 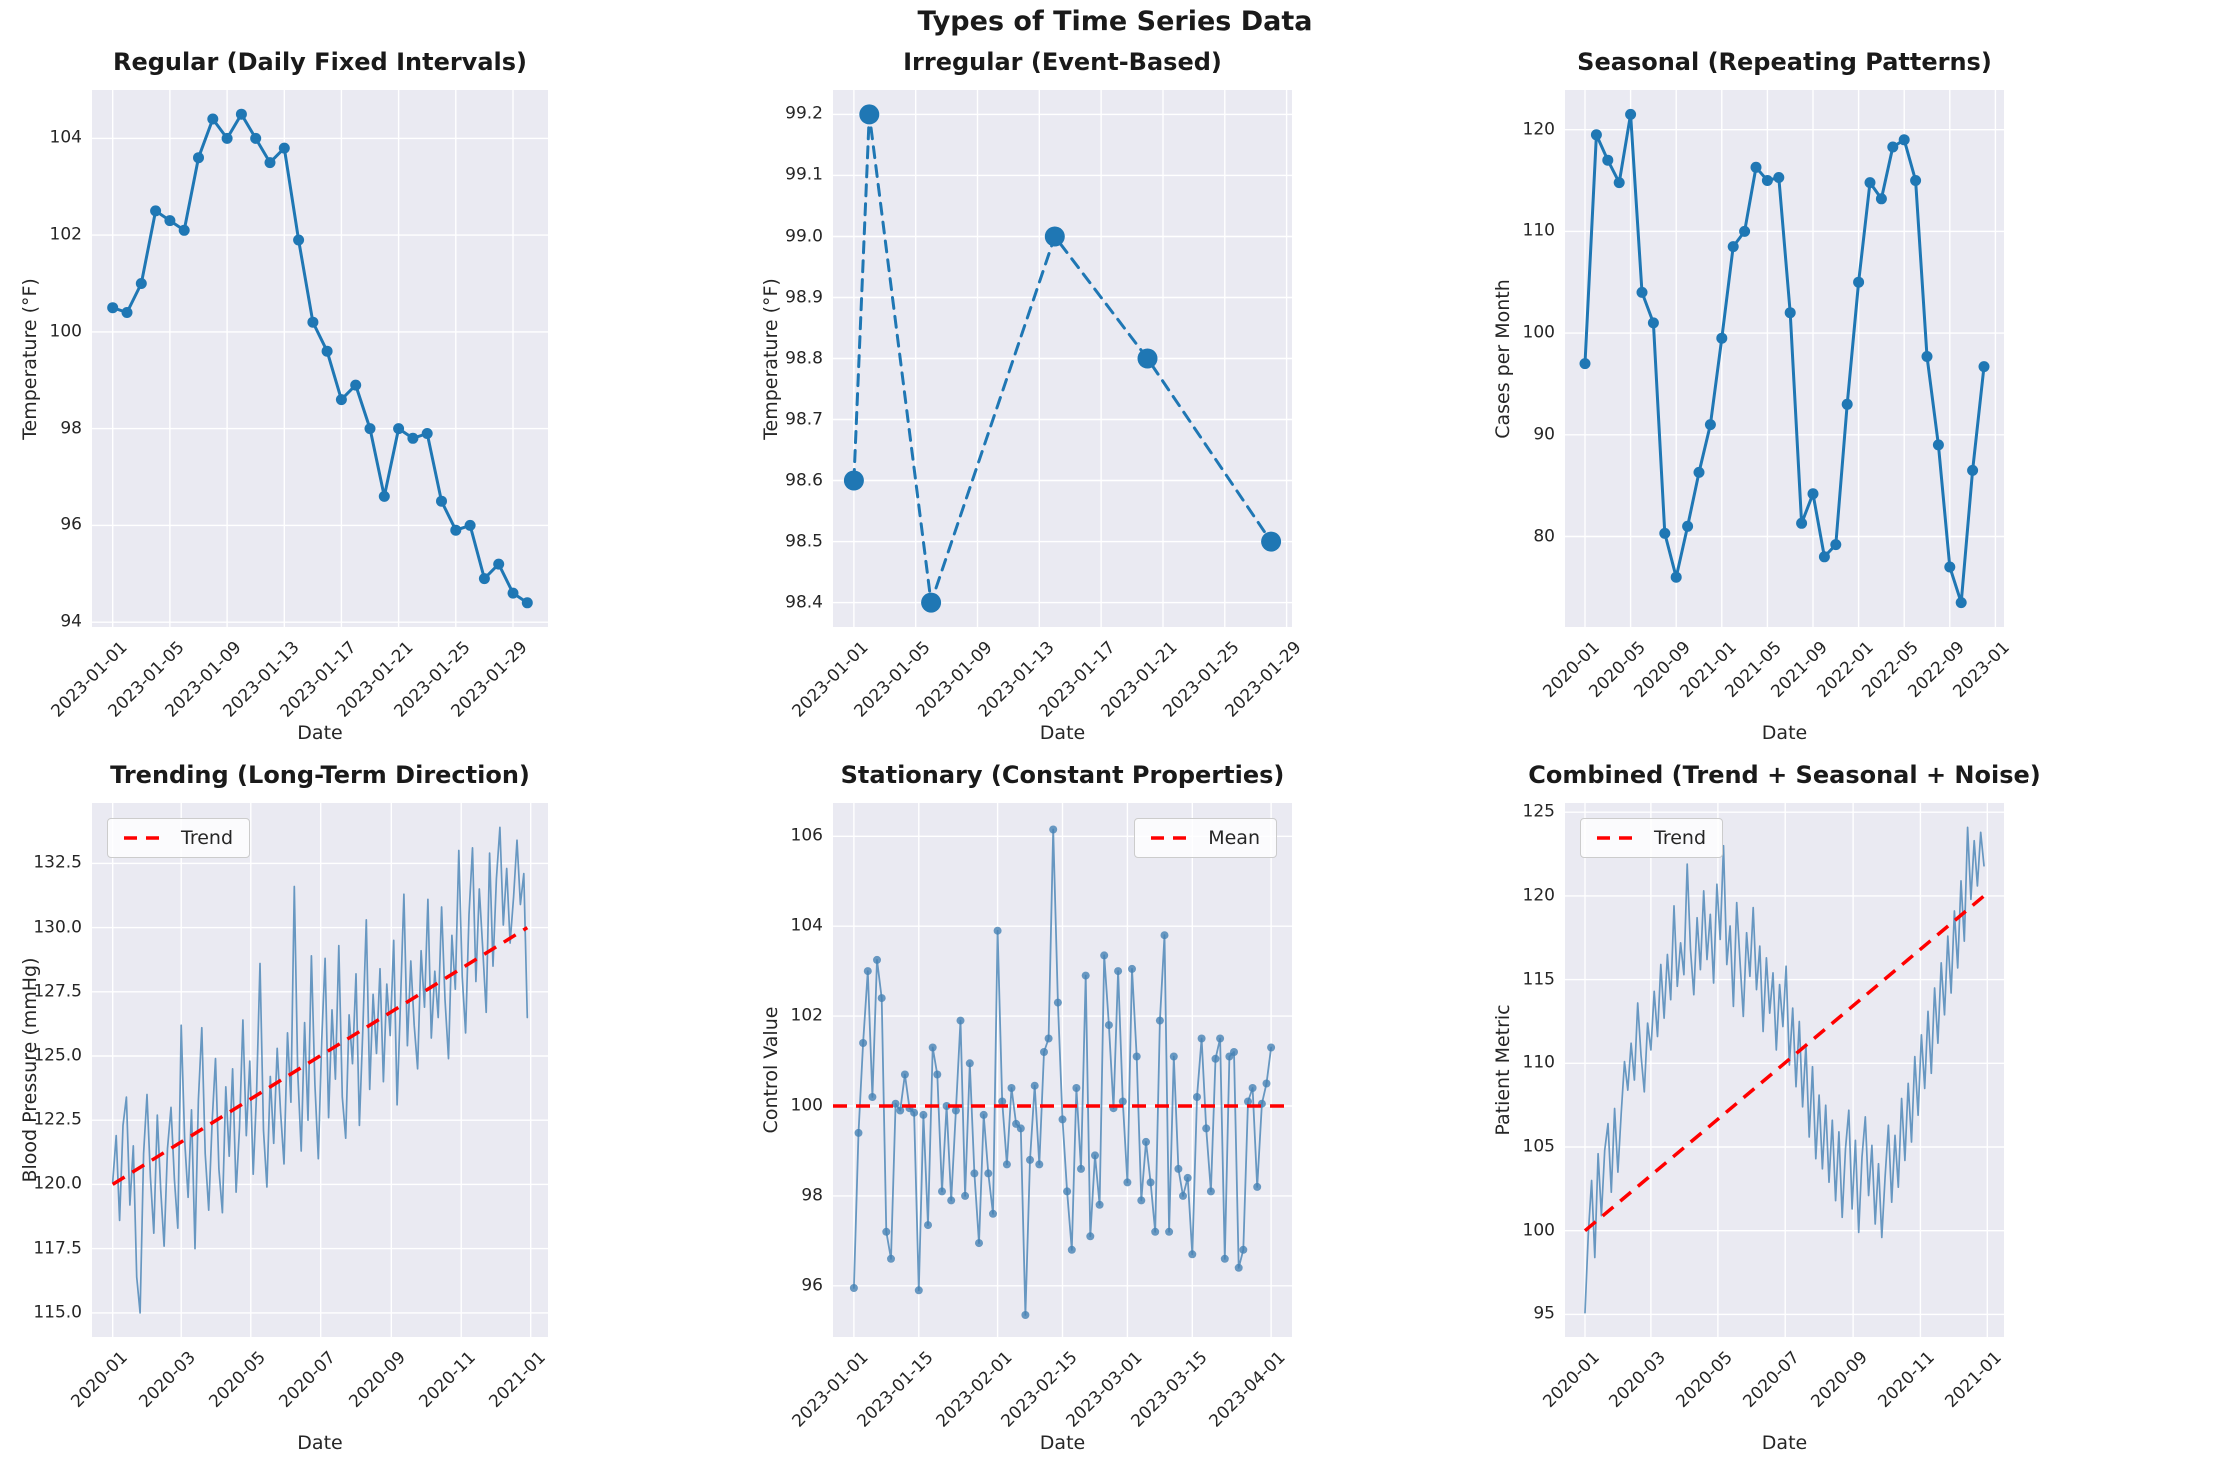 I want to click on plot-title: Seasonal (Repeating Patterns), so click(x=1784, y=62).